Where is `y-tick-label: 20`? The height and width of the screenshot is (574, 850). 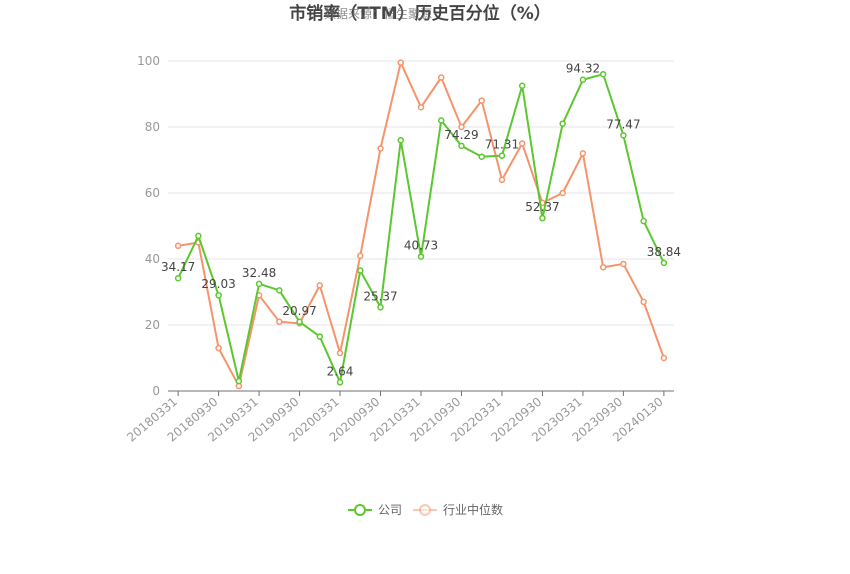
y-tick-label: 20 is located at coordinates (152, 325).